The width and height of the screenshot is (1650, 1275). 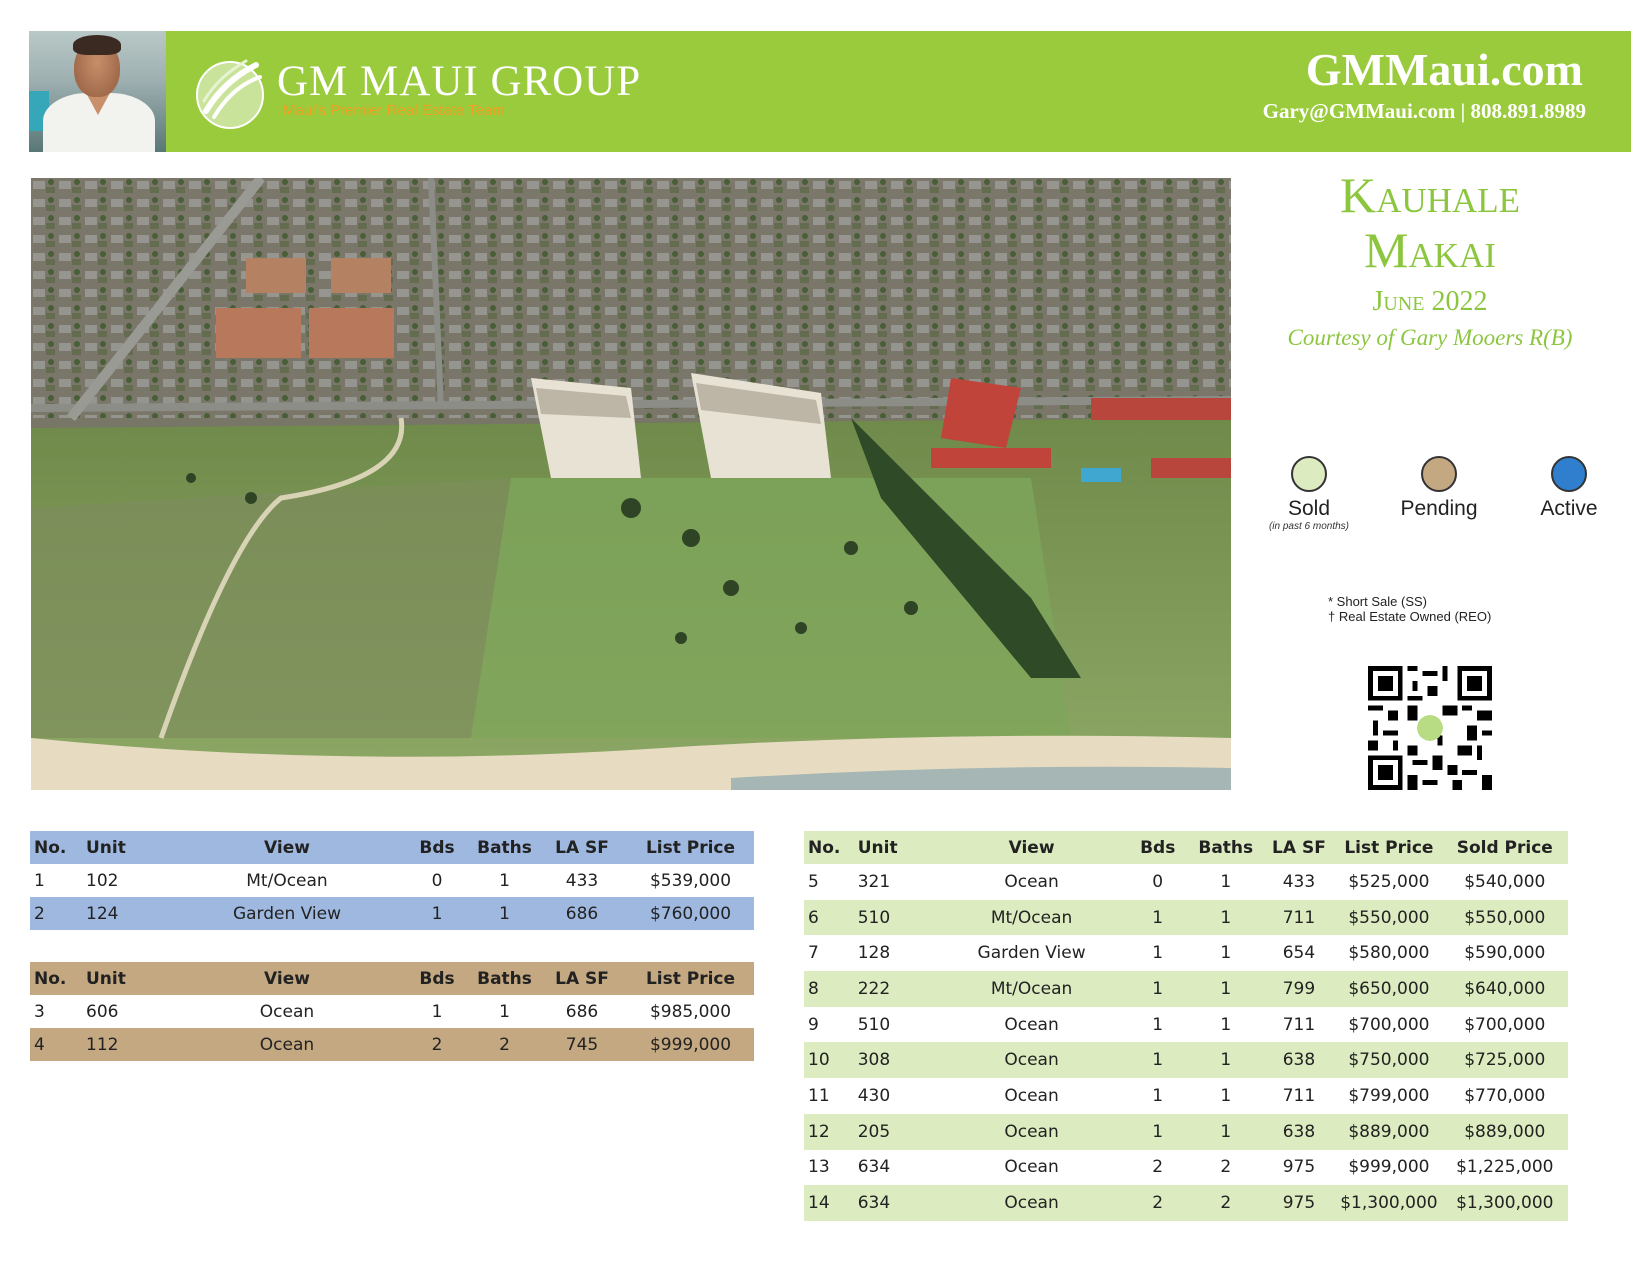 What do you see at coordinates (39, 1011) in the screenshot?
I see `cell-no: 3` at bounding box center [39, 1011].